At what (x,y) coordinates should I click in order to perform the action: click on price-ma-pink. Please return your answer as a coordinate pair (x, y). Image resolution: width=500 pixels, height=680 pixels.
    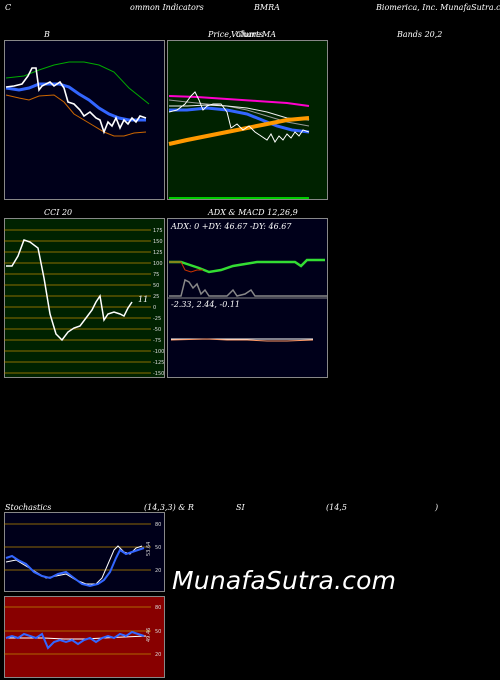
    Looking at the image, I should click on (239, 101).